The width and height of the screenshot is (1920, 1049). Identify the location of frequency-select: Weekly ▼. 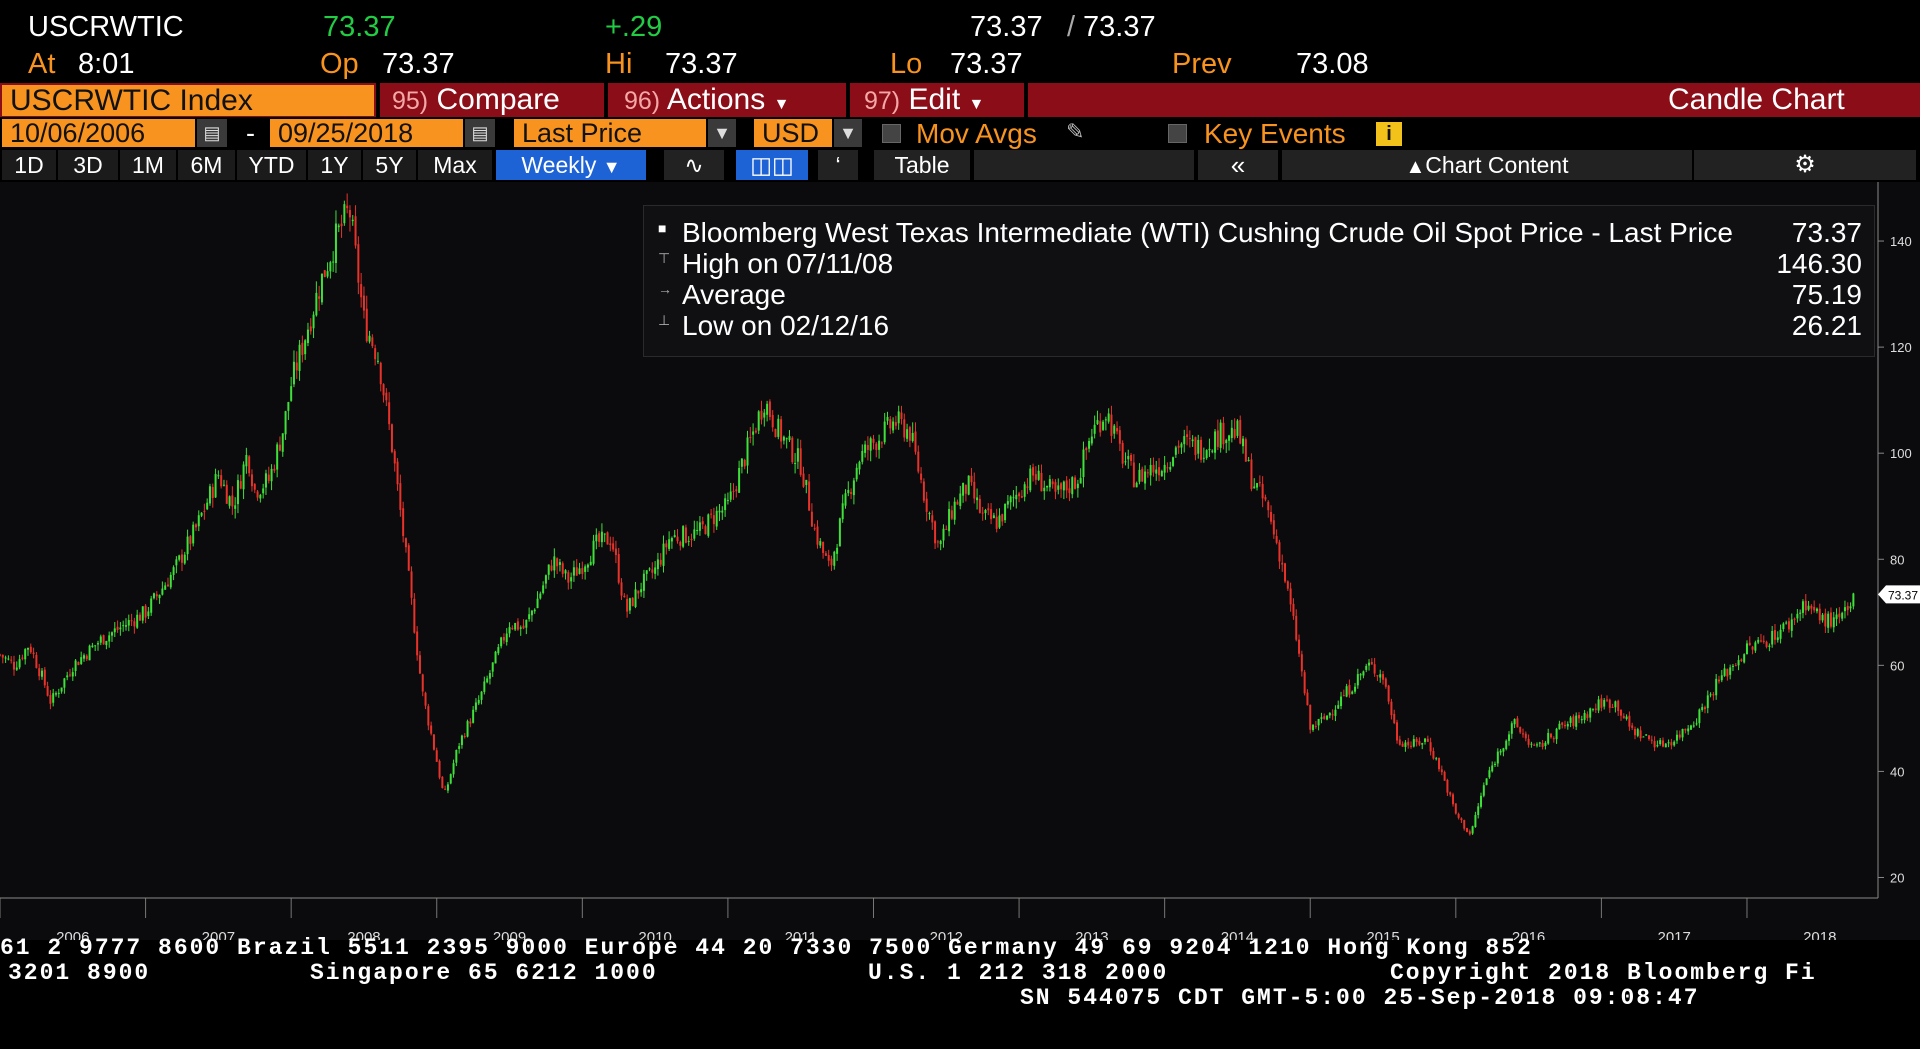
(571, 165).